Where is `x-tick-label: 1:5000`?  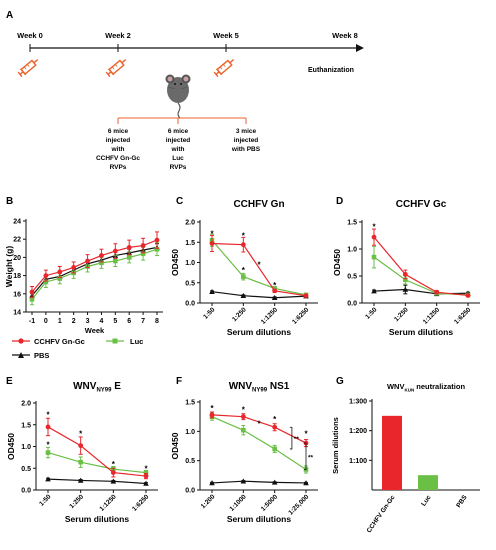
x-tick-label: 1:5000 is located at coordinates (270, 503).